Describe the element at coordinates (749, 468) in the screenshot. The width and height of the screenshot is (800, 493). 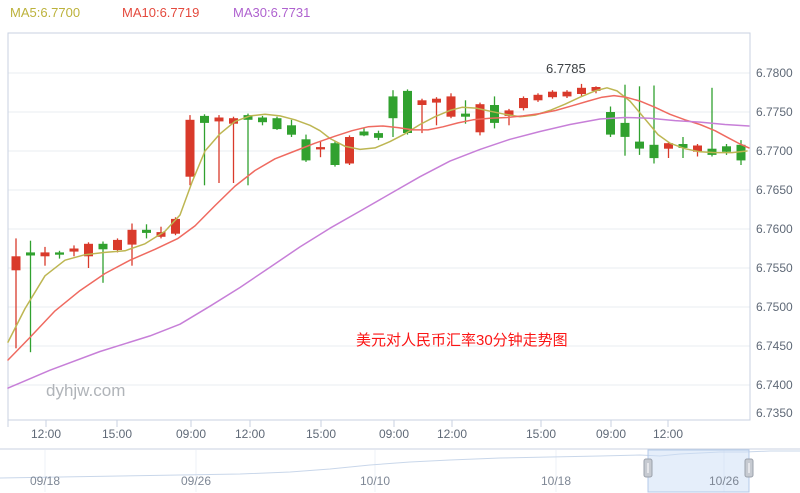
I see `navigator-right-handle` at that location.